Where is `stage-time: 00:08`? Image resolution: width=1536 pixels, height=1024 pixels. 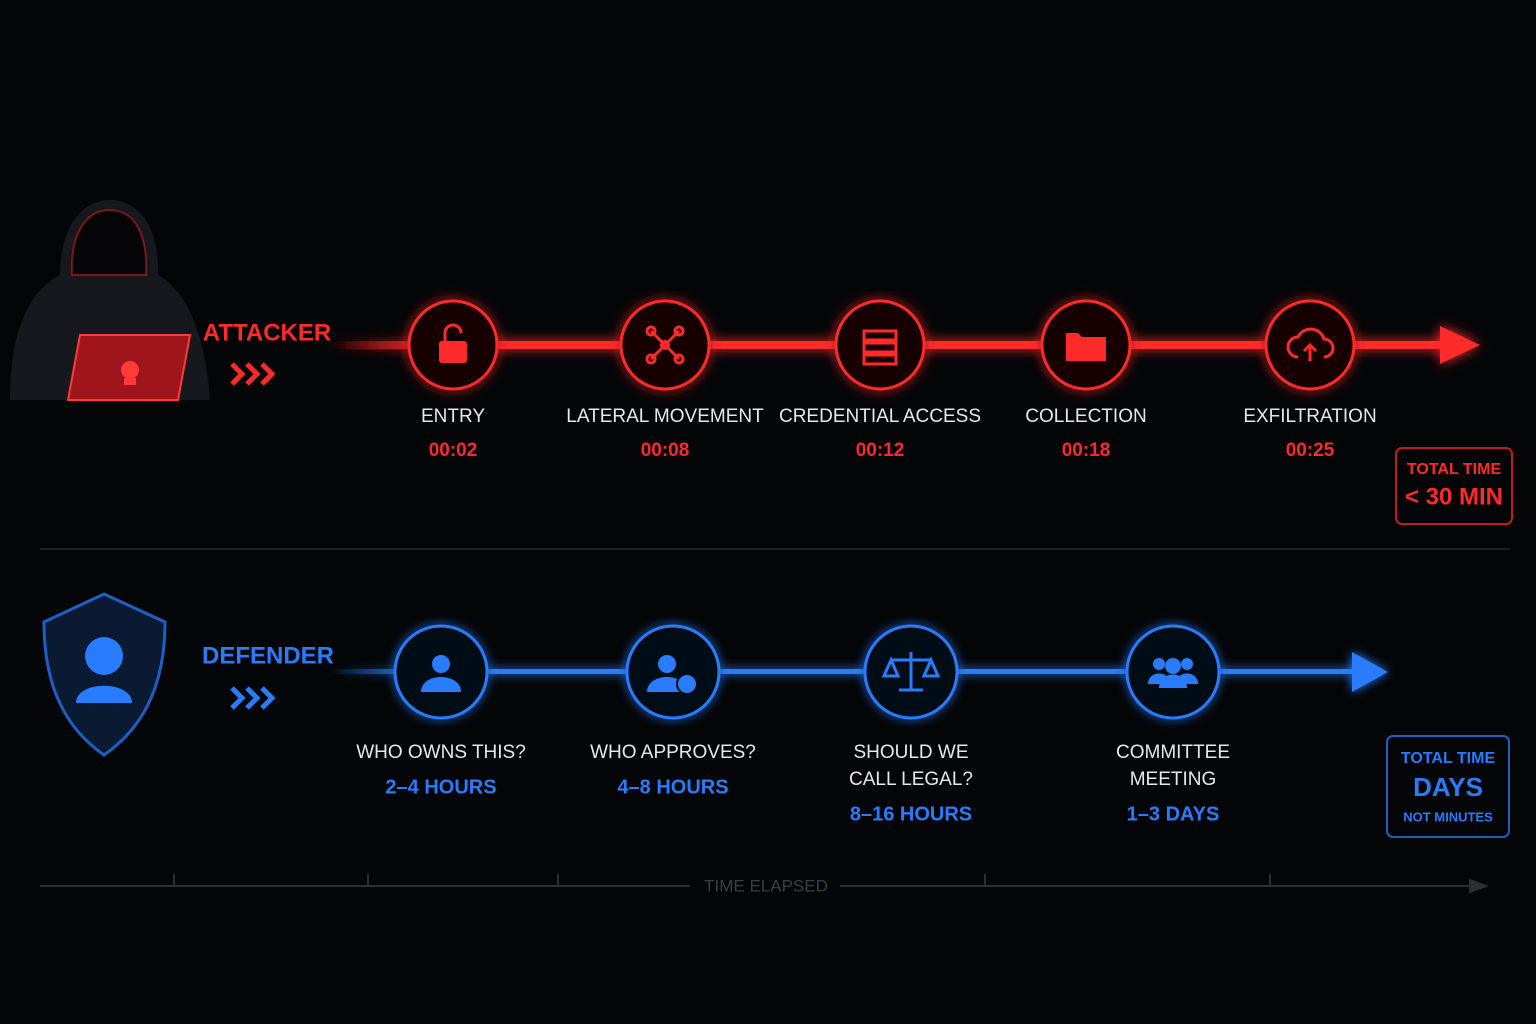 stage-time: 00:08 is located at coordinates (665, 450).